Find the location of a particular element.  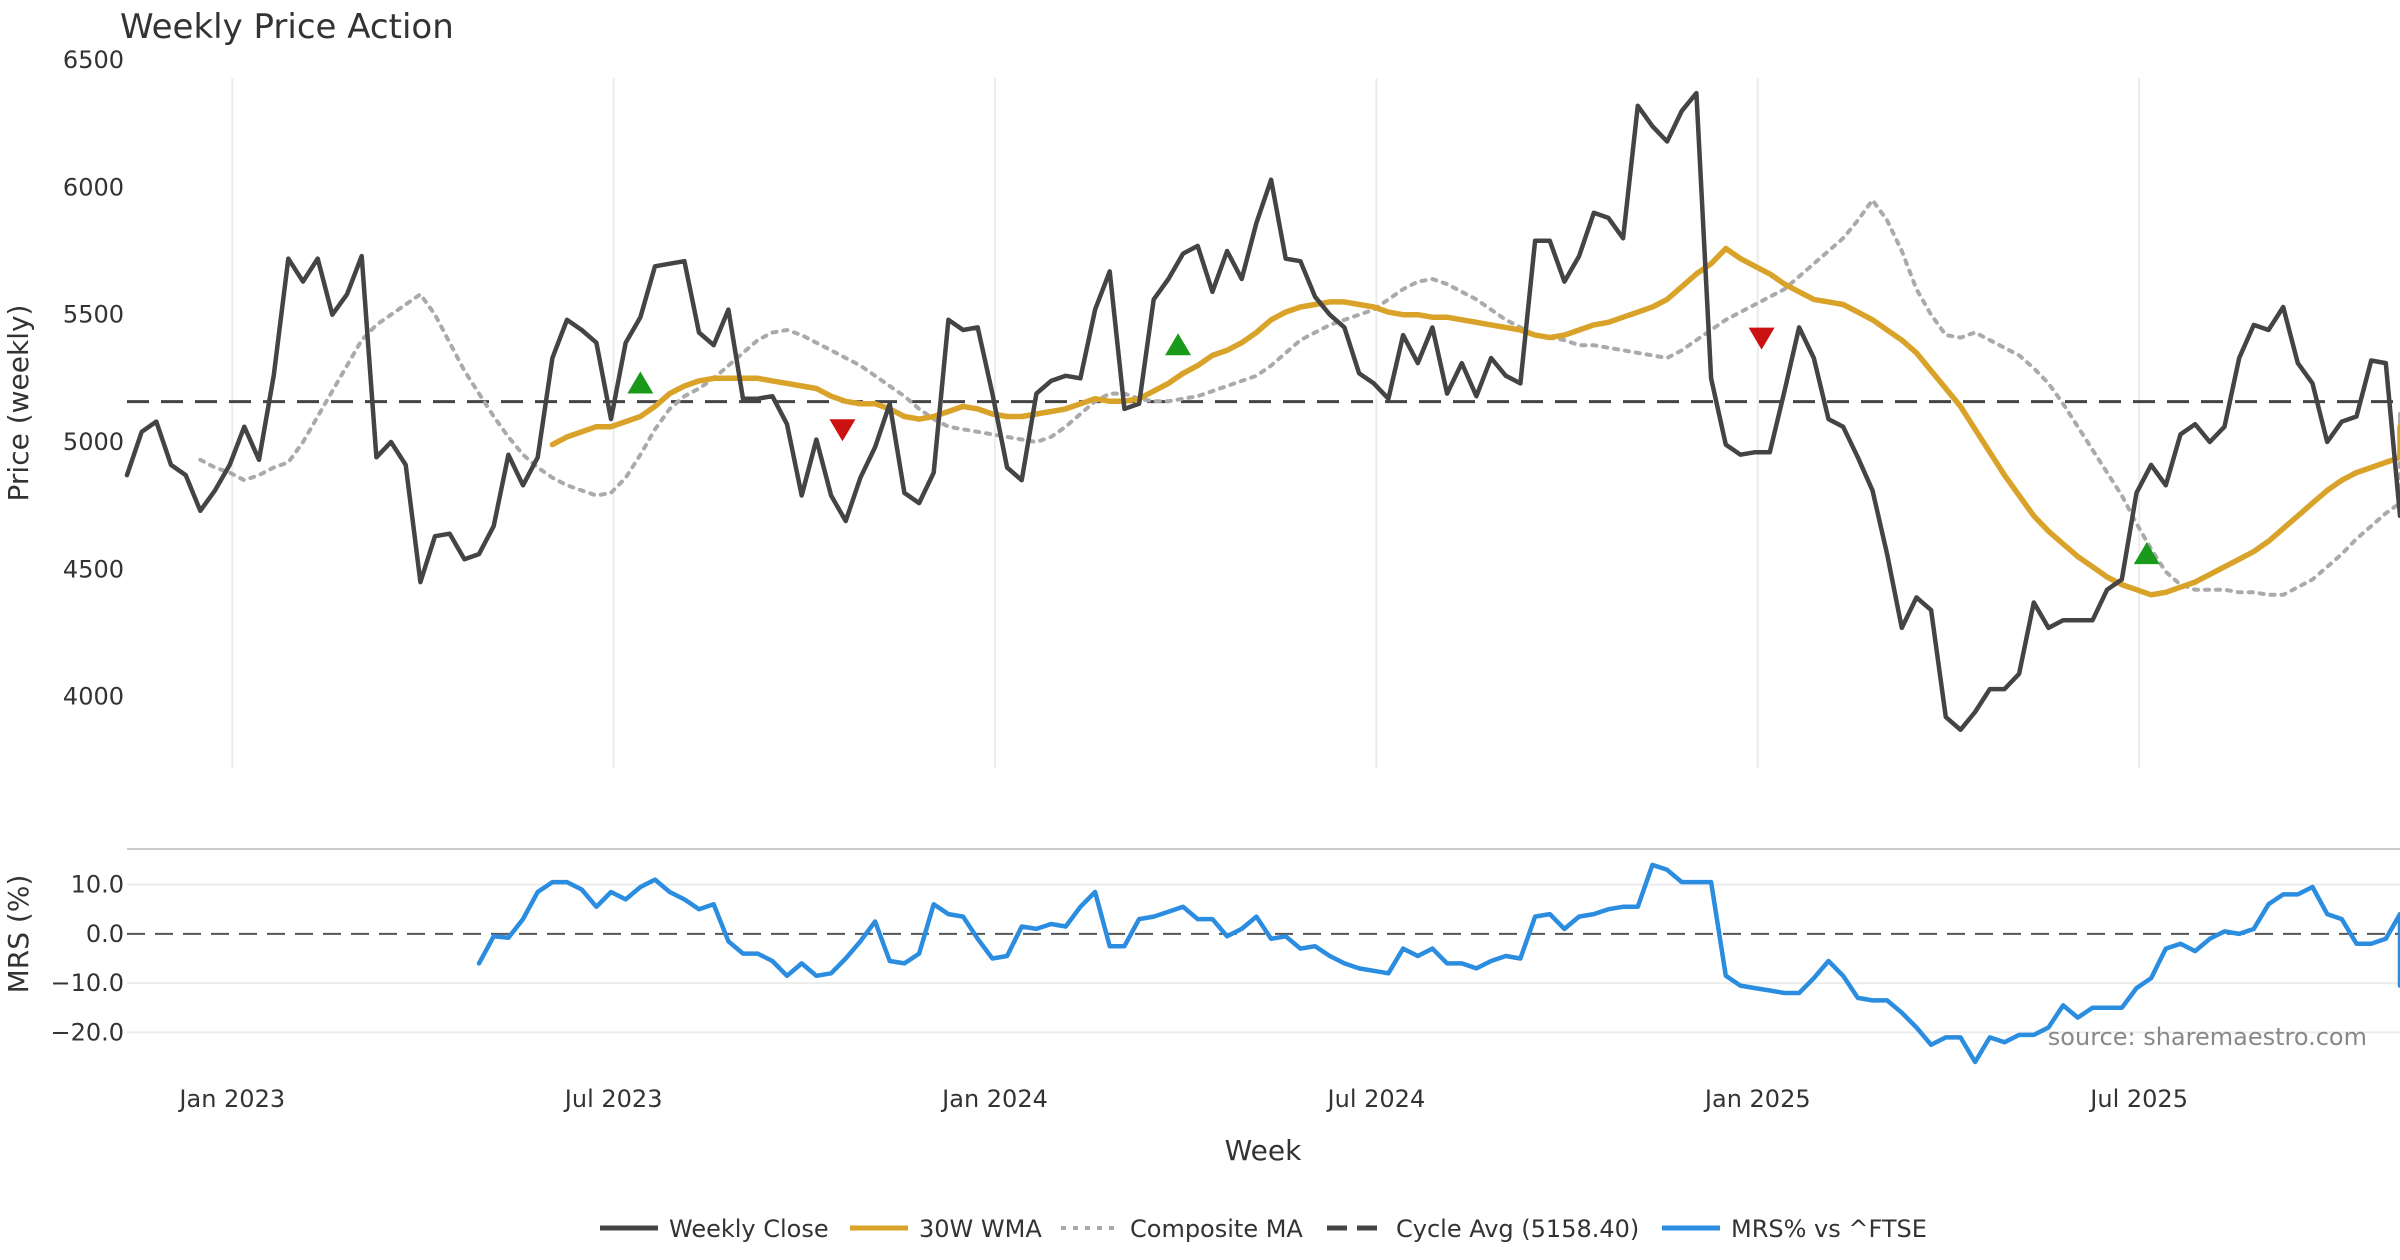

mrs-y-tick-label: −10.0 is located at coordinates (87, 983).